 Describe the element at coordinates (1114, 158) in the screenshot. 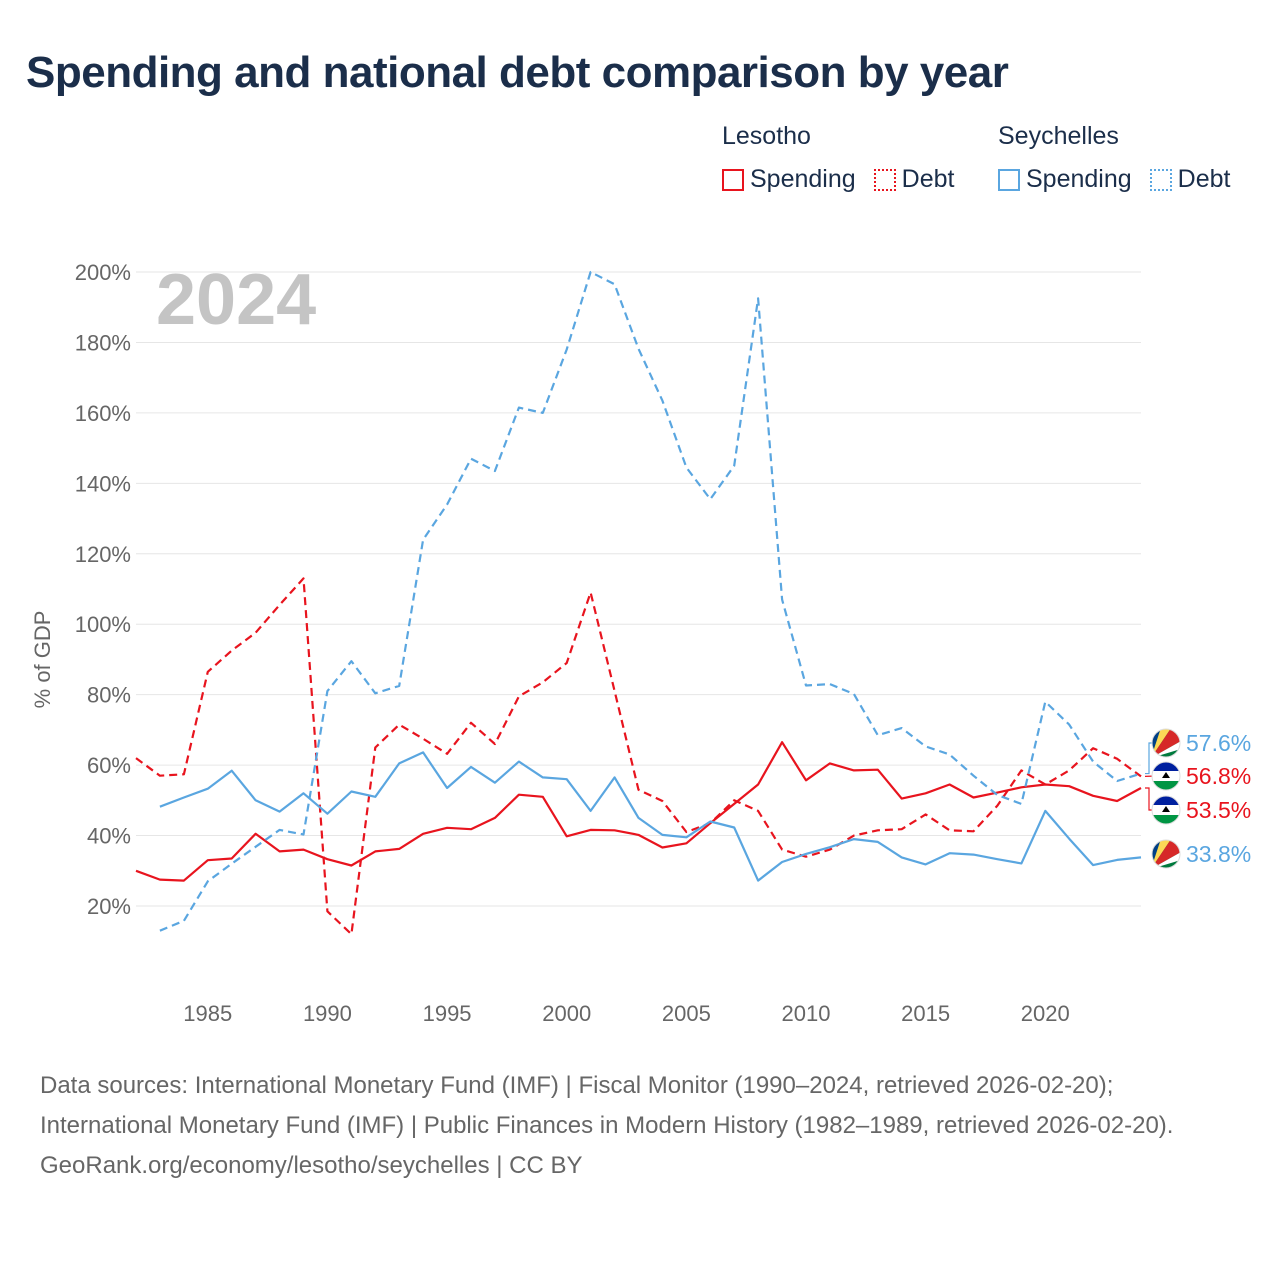

I see `legend-seychelles: Seychelles Spending Debt` at that location.